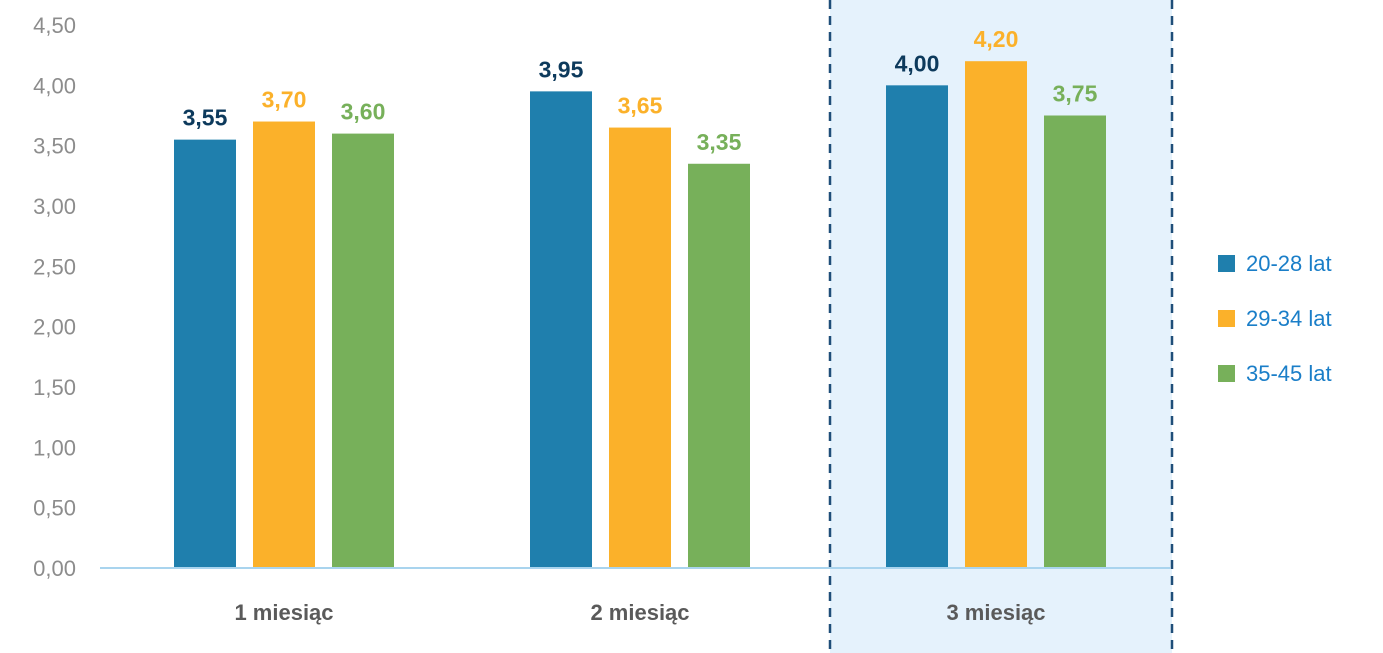 Image resolution: width=1383 pixels, height=653 pixels. What do you see at coordinates (995, 612) in the screenshot?
I see `category-label: 3 miesiąc` at bounding box center [995, 612].